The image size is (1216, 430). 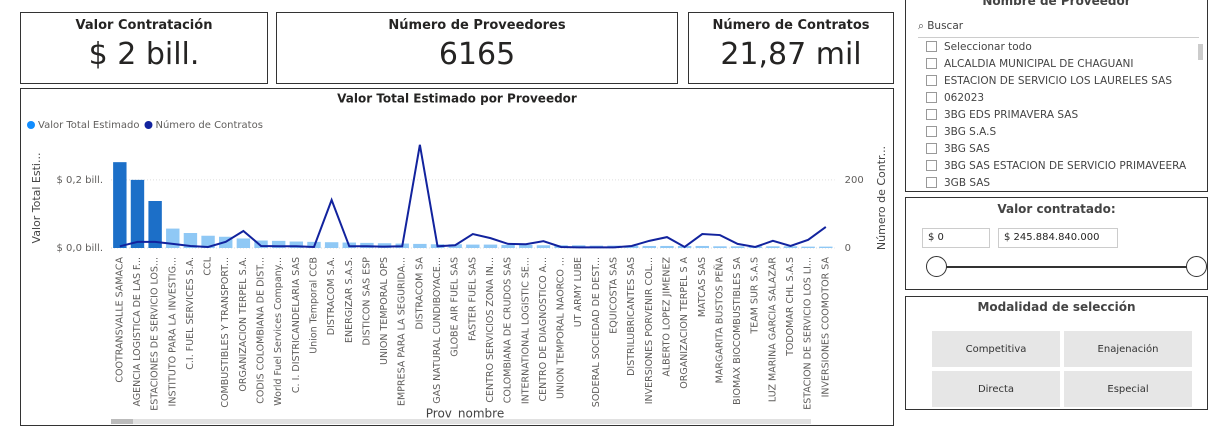 I want to click on kpi-card: Número de Contratos 21,87 mil, so click(x=791, y=48).